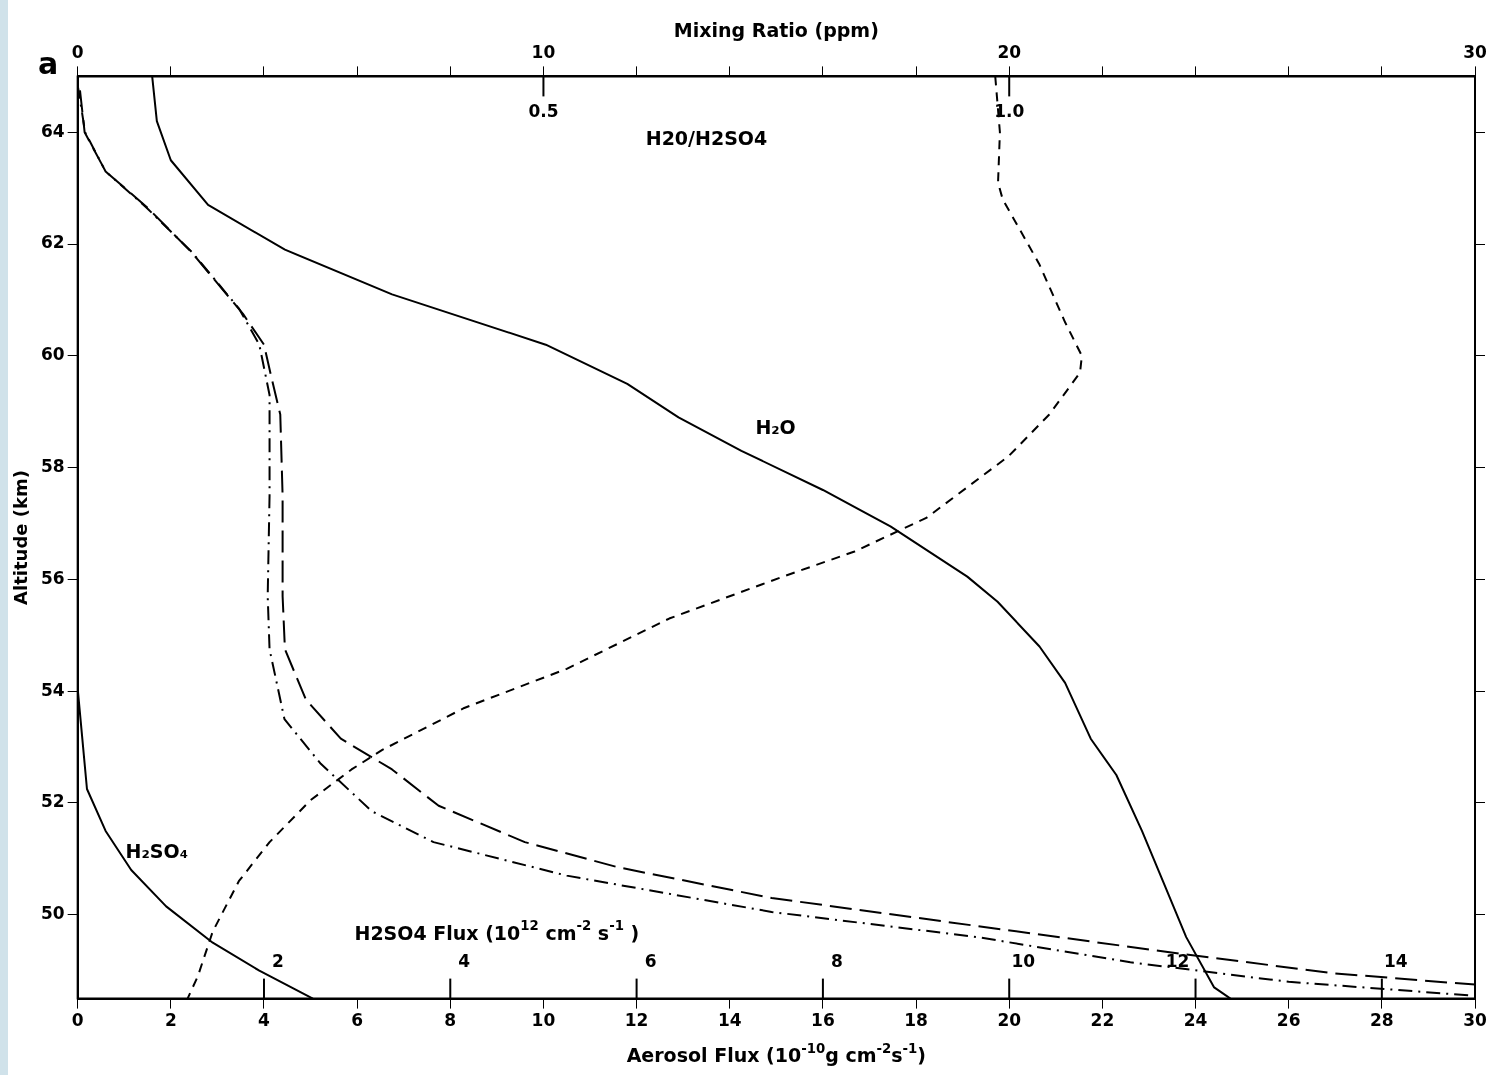 The width and height of the screenshot is (1507, 1075). What do you see at coordinates (464, 961) in the screenshot?
I see `annotation: 4` at bounding box center [464, 961].